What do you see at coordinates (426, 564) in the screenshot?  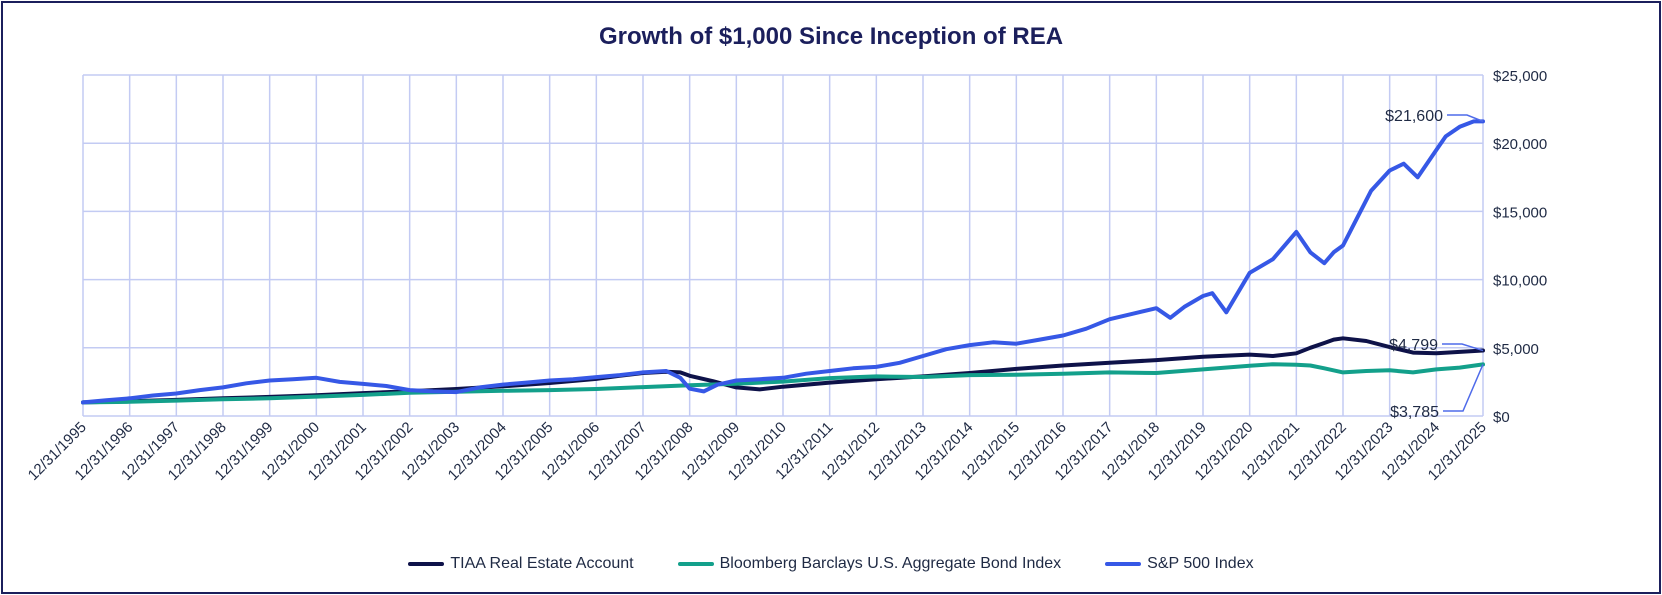 I see `legend-swatch-tiaa-rea` at bounding box center [426, 564].